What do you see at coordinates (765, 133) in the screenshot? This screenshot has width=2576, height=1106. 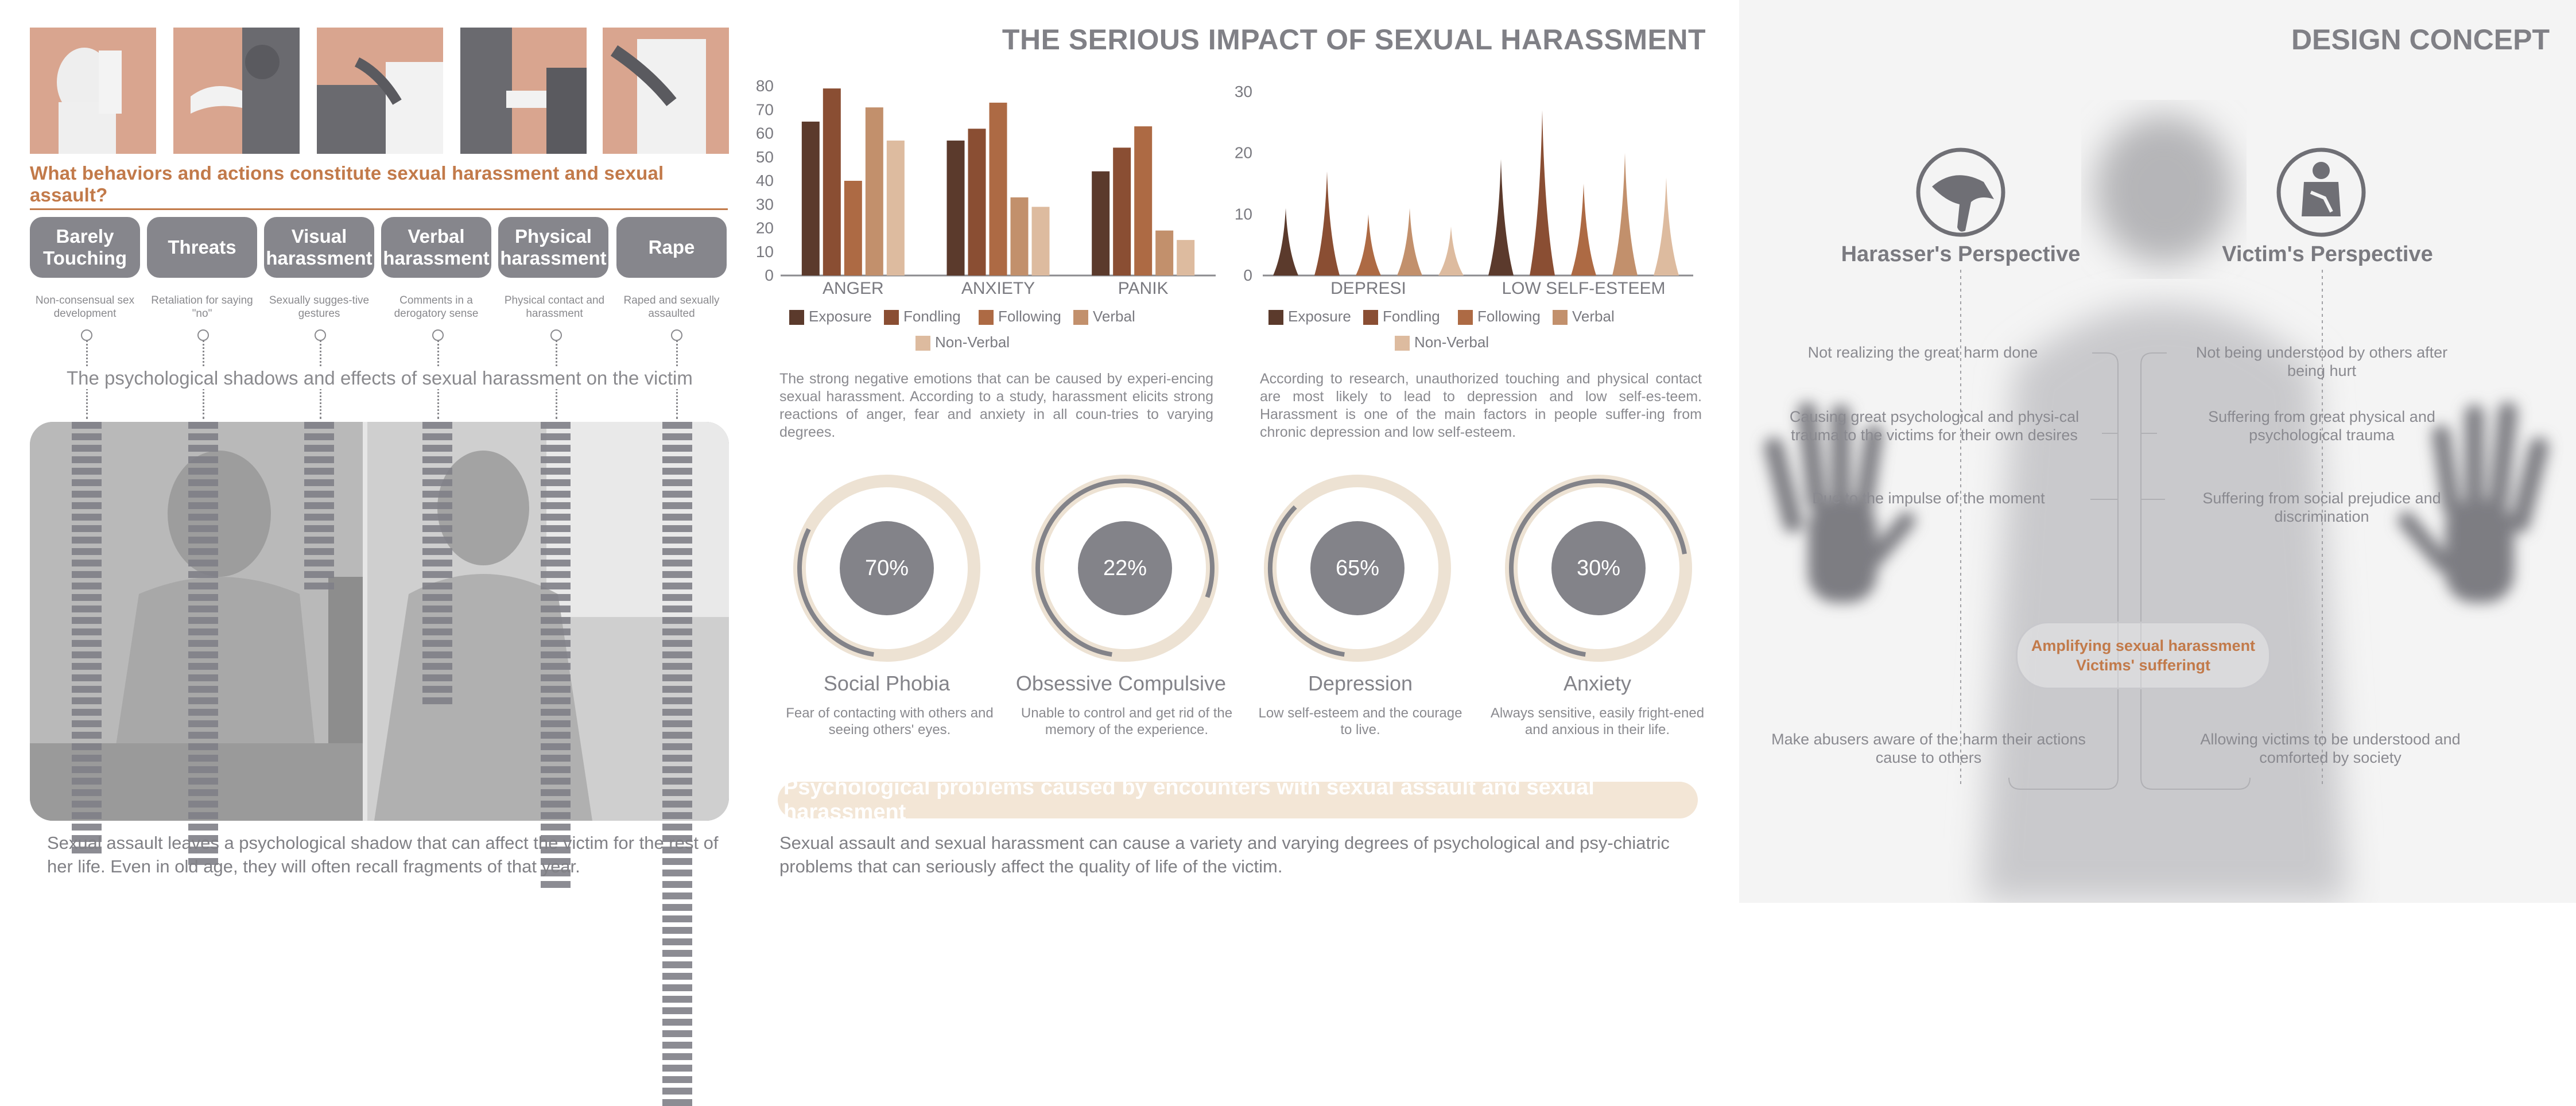 I see `y-tick-label: 60` at bounding box center [765, 133].